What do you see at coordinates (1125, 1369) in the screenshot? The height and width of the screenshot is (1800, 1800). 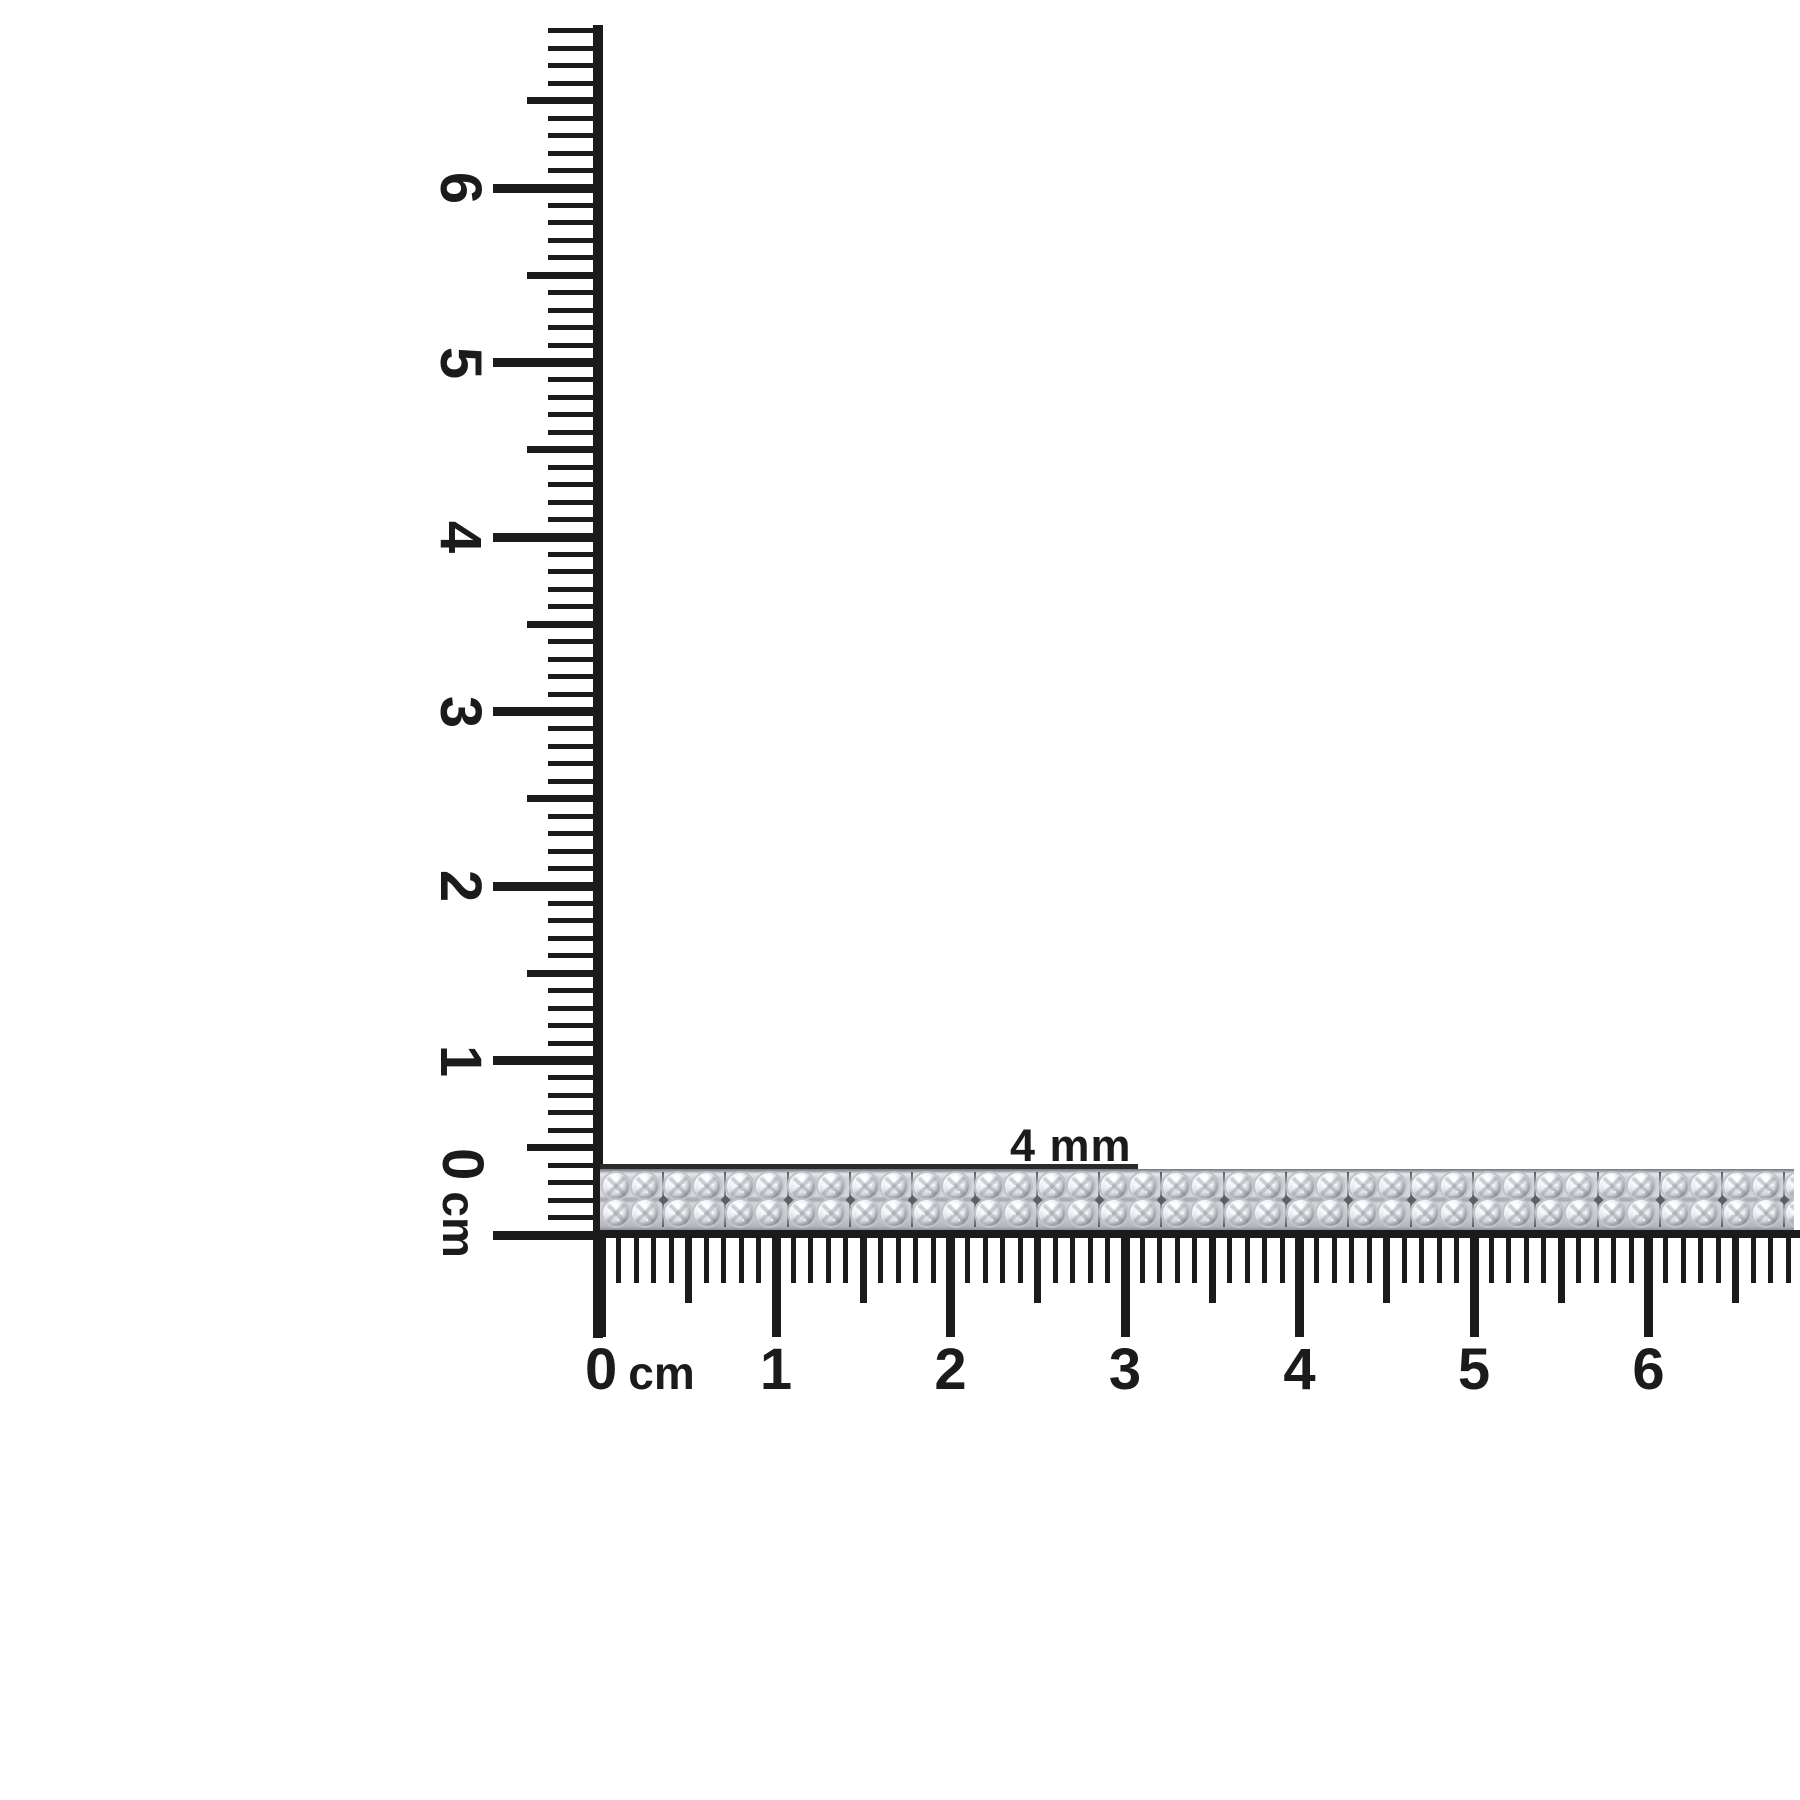 I see `h-ruler-label-3: 3` at bounding box center [1125, 1369].